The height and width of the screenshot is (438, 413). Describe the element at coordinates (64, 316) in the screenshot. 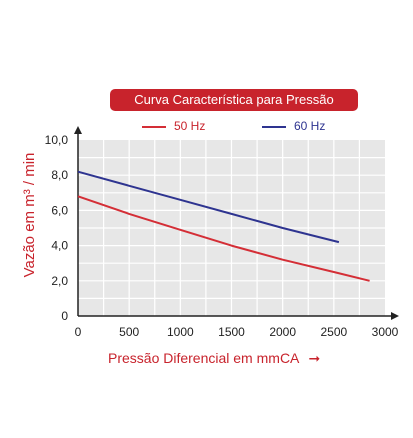

I see `y-tick-label: 0` at that location.